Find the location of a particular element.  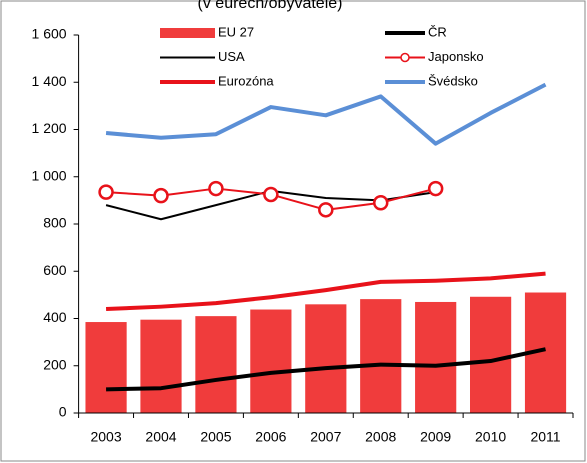

x-tick-label: 2010 is located at coordinates (490, 437).